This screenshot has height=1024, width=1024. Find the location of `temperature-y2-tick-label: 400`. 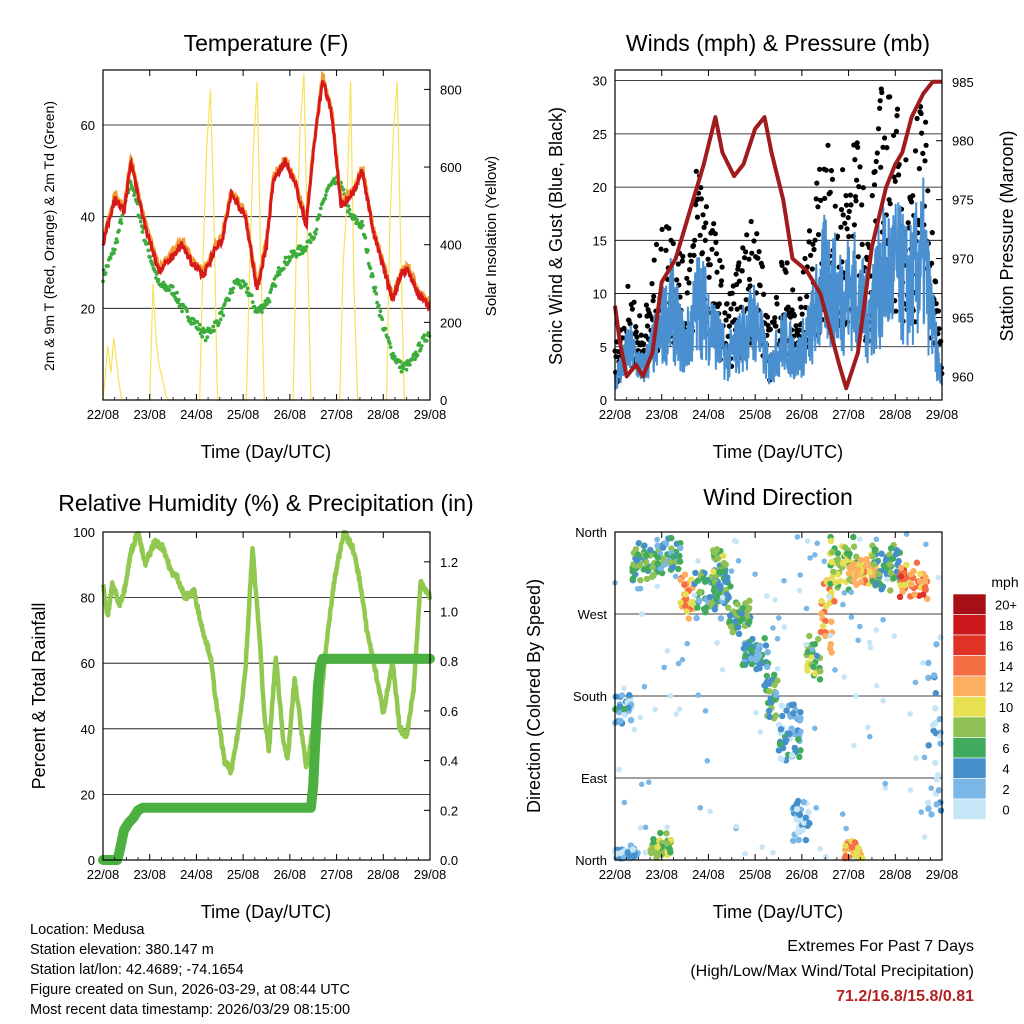

temperature-y2-tick-label: 400 is located at coordinates (451, 245).